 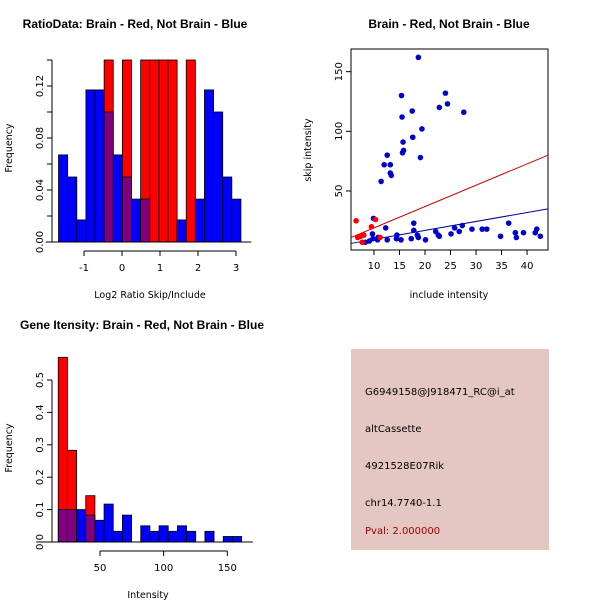 What do you see at coordinates (236, 268) in the screenshot?
I see `x-tick-label: 3` at bounding box center [236, 268].